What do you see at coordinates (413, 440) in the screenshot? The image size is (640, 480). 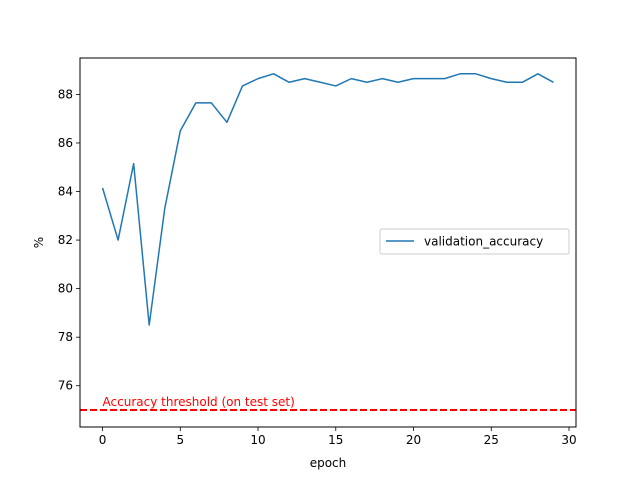 I see `x-tick-label: 20` at bounding box center [413, 440].